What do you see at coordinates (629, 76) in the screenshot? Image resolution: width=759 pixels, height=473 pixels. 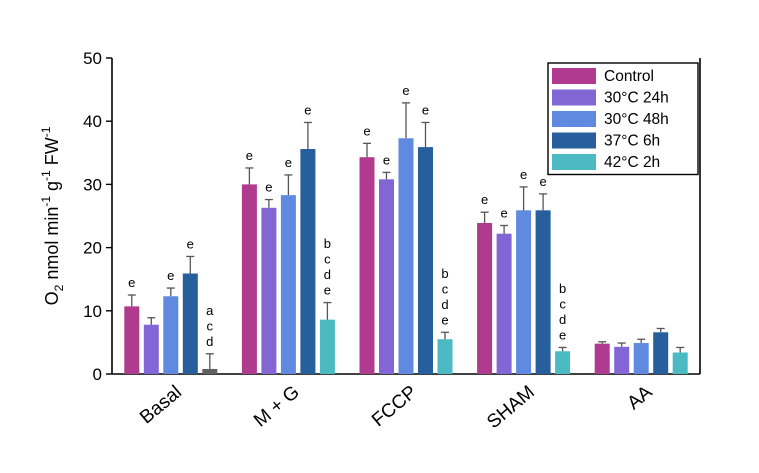 I see `legend-entry: Control` at bounding box center [629, 76].